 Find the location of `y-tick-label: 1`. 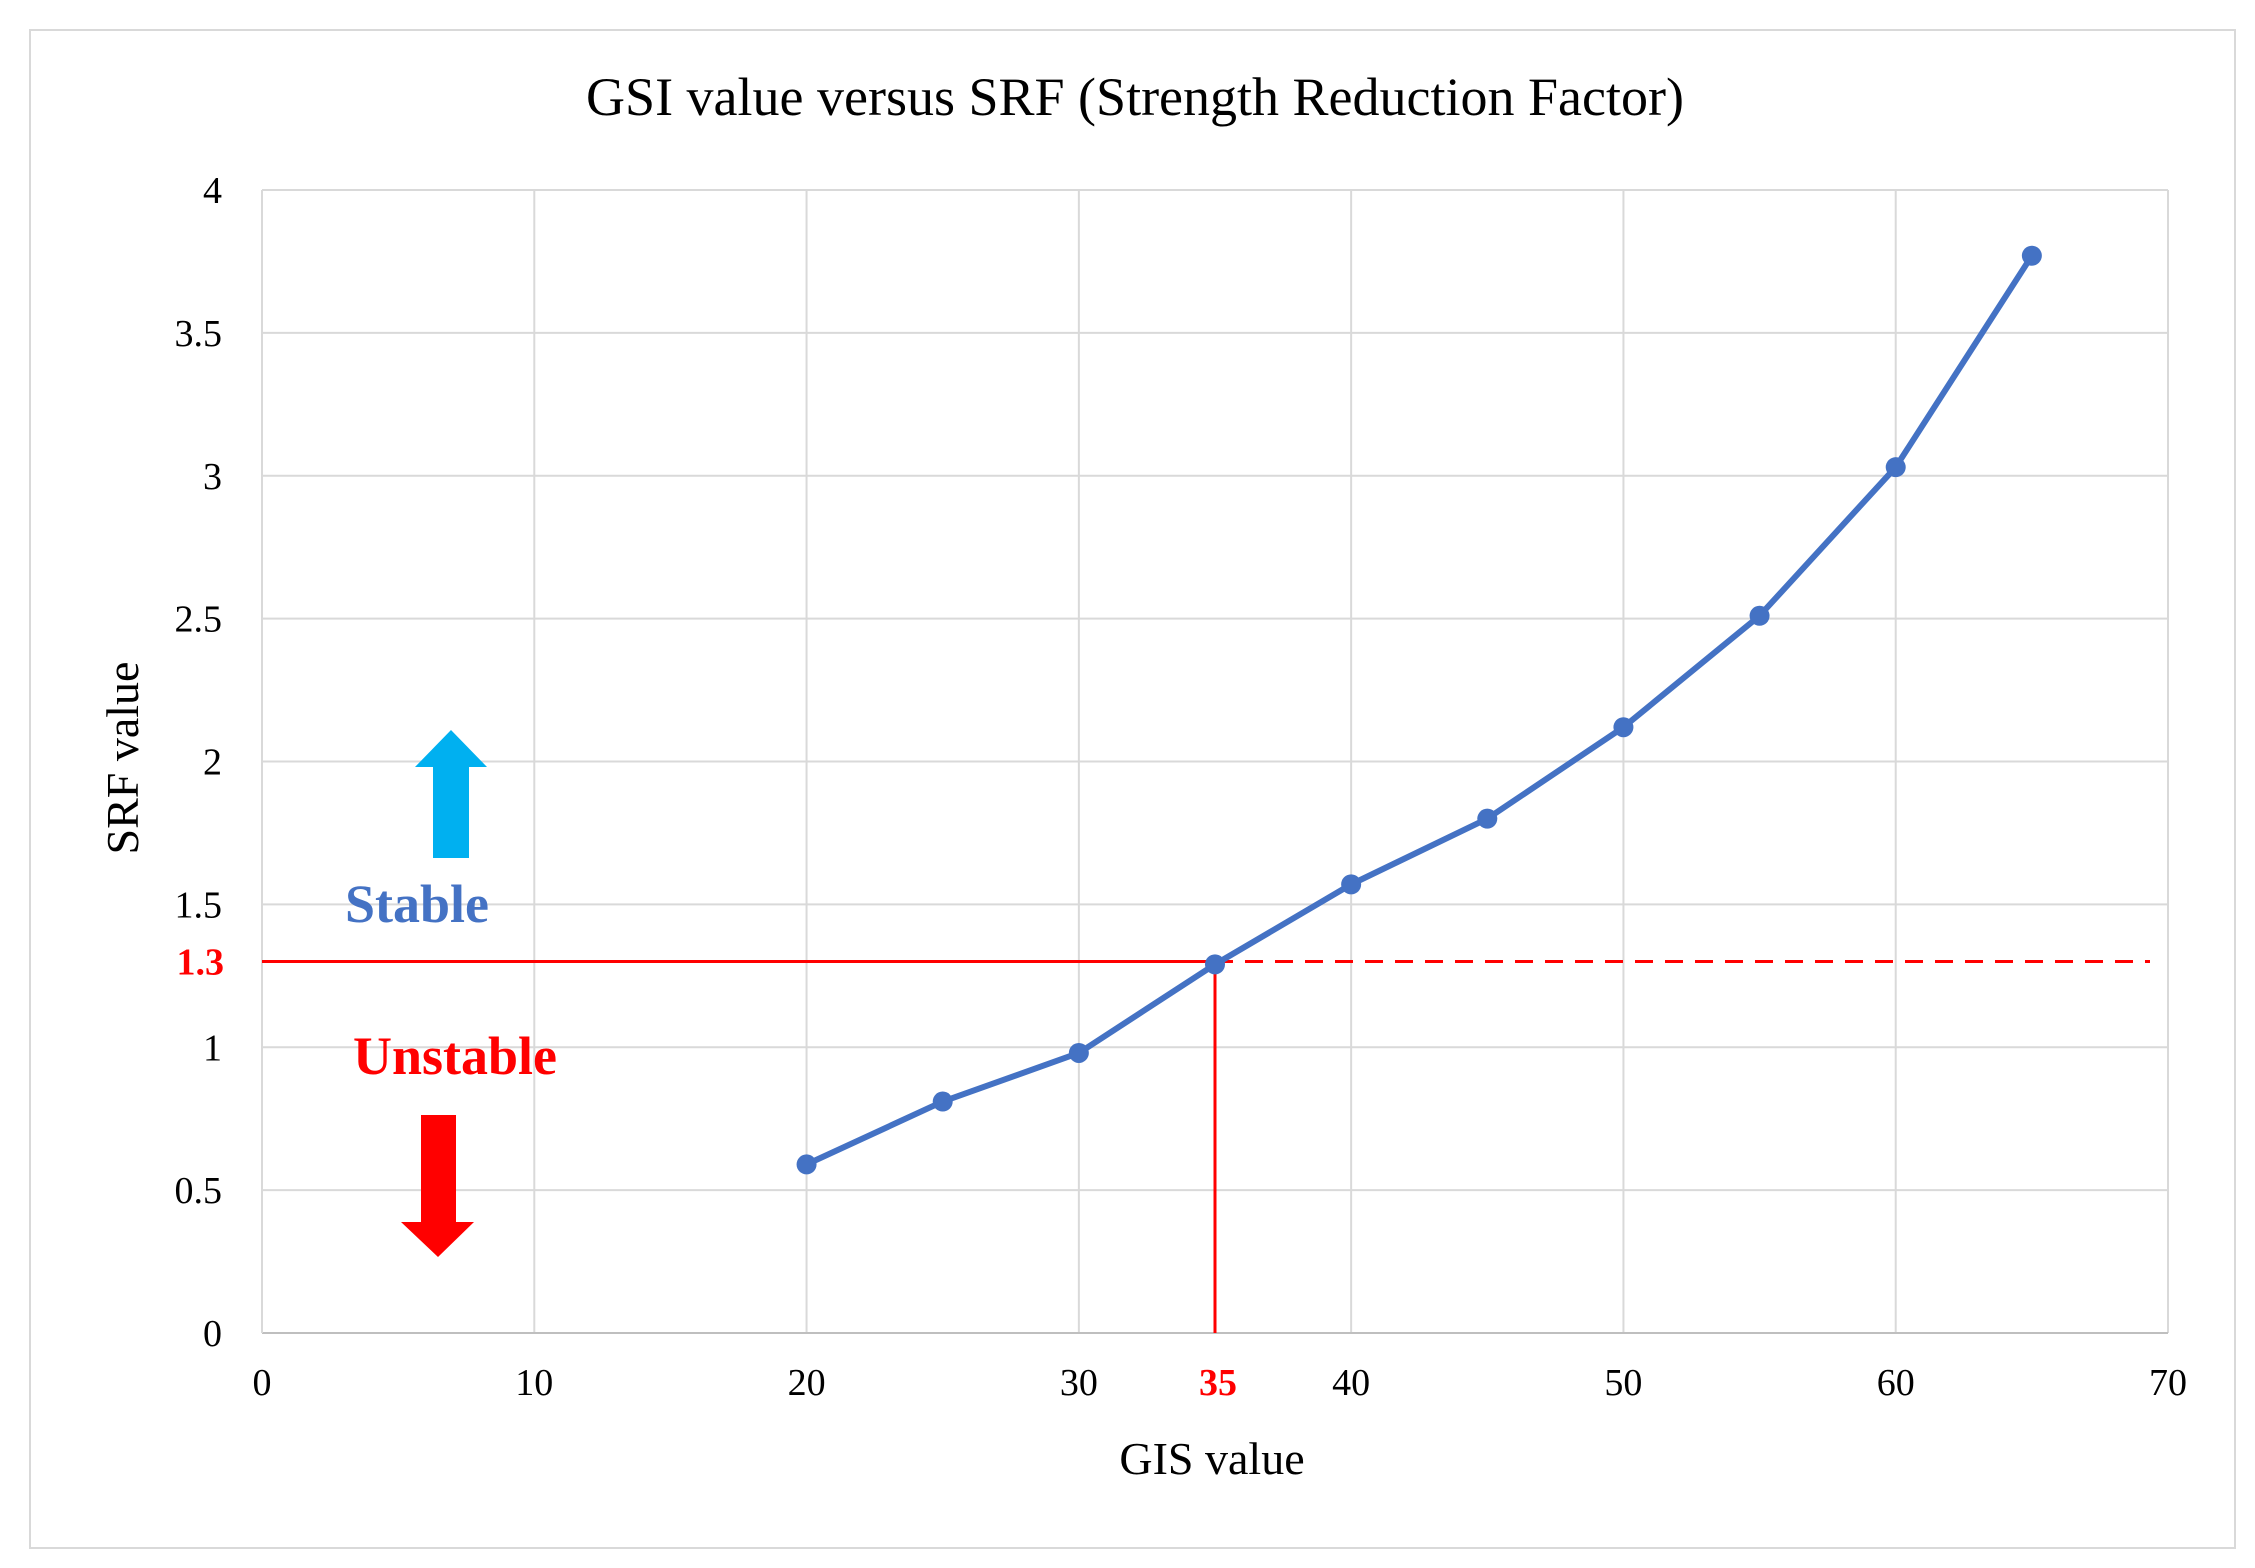

y-tick-label: 1 is located at coordinates (212, 1048).